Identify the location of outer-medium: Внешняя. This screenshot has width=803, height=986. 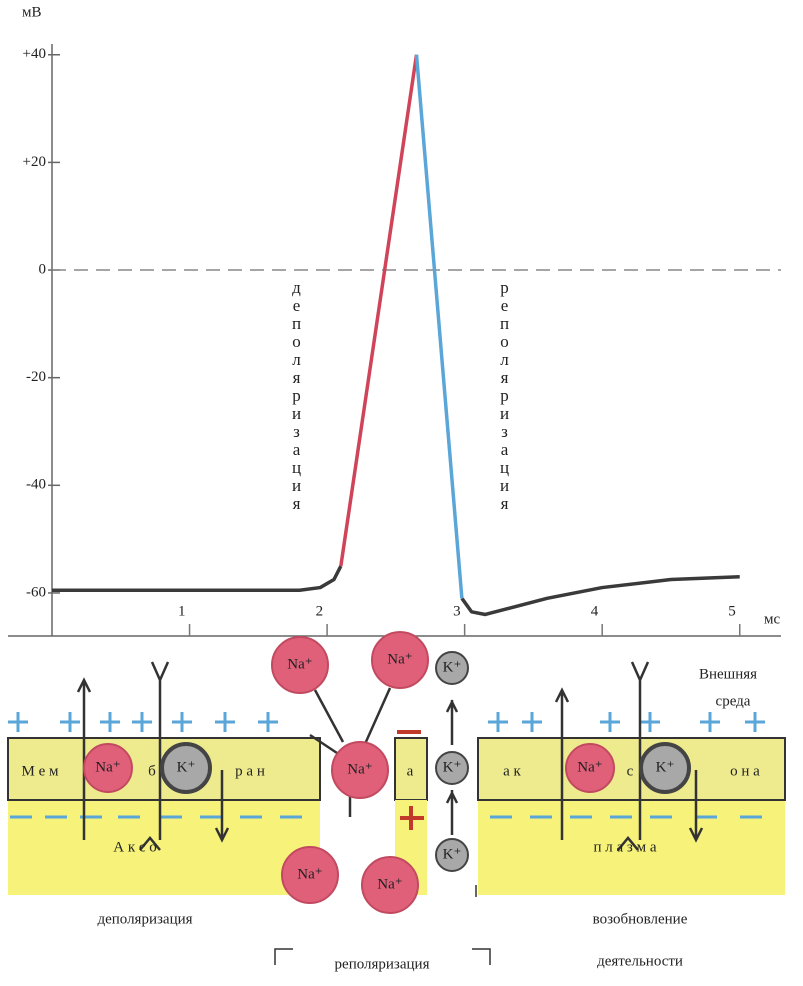
(728, 674).